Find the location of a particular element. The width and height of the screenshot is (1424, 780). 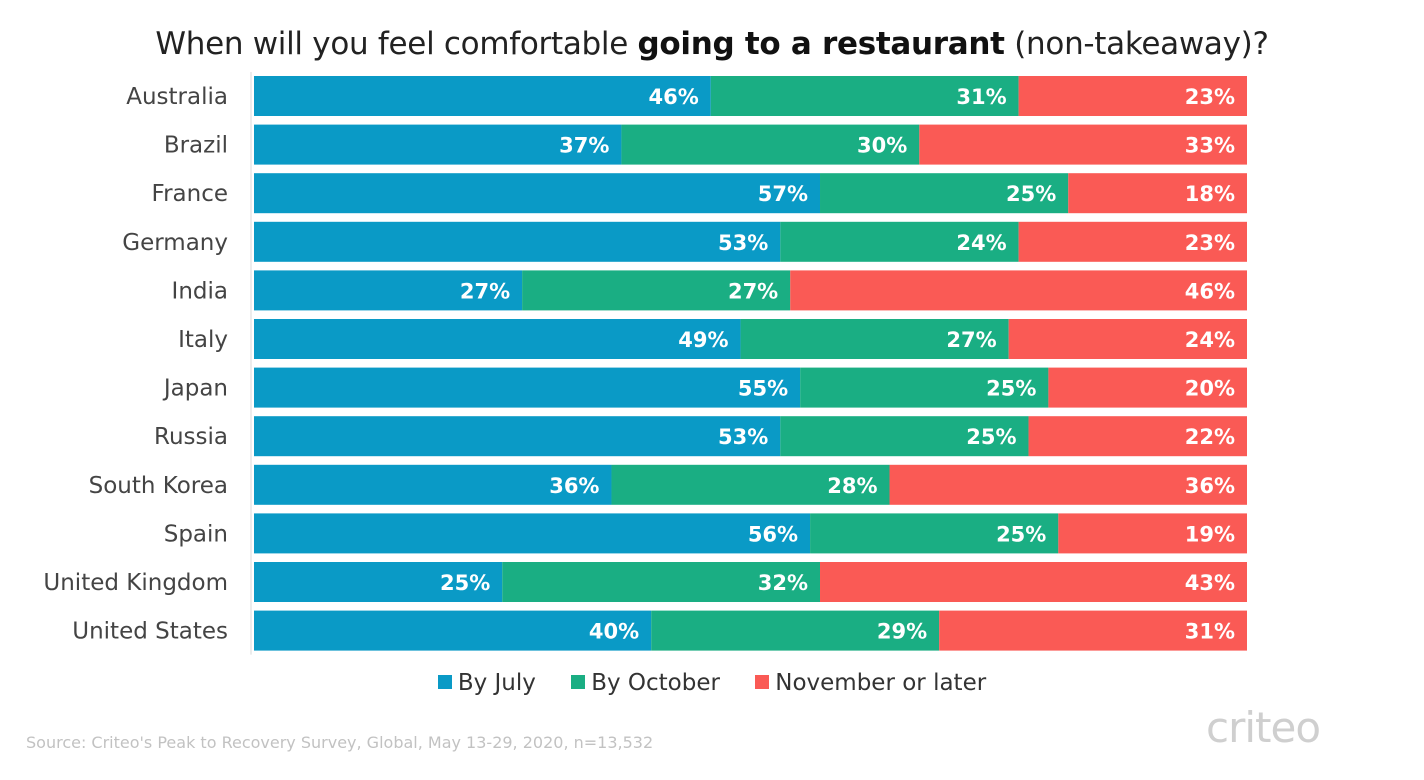

category-label: Spain is located at coordinates (196, 534).